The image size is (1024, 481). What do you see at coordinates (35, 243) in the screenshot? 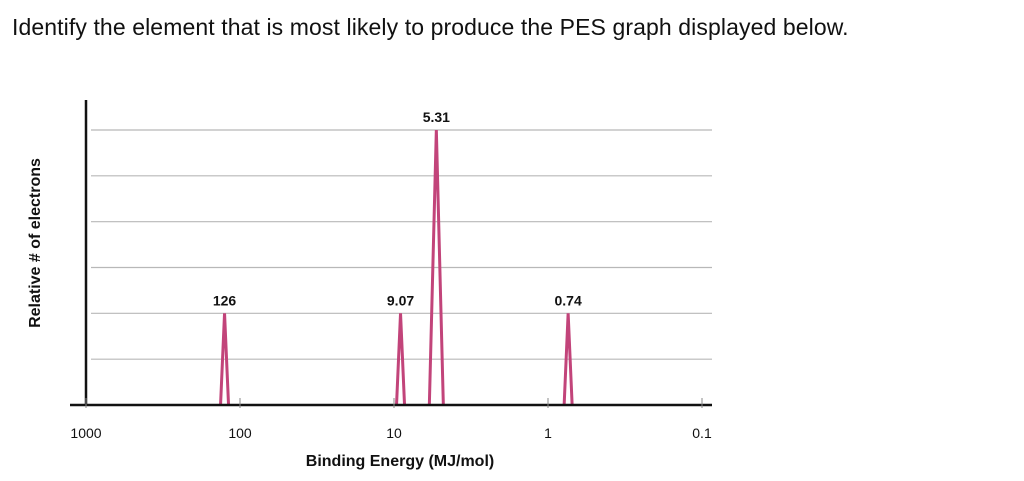
I see `y-axis-title: Relative # of electrons` at bounding box center [35, 243].